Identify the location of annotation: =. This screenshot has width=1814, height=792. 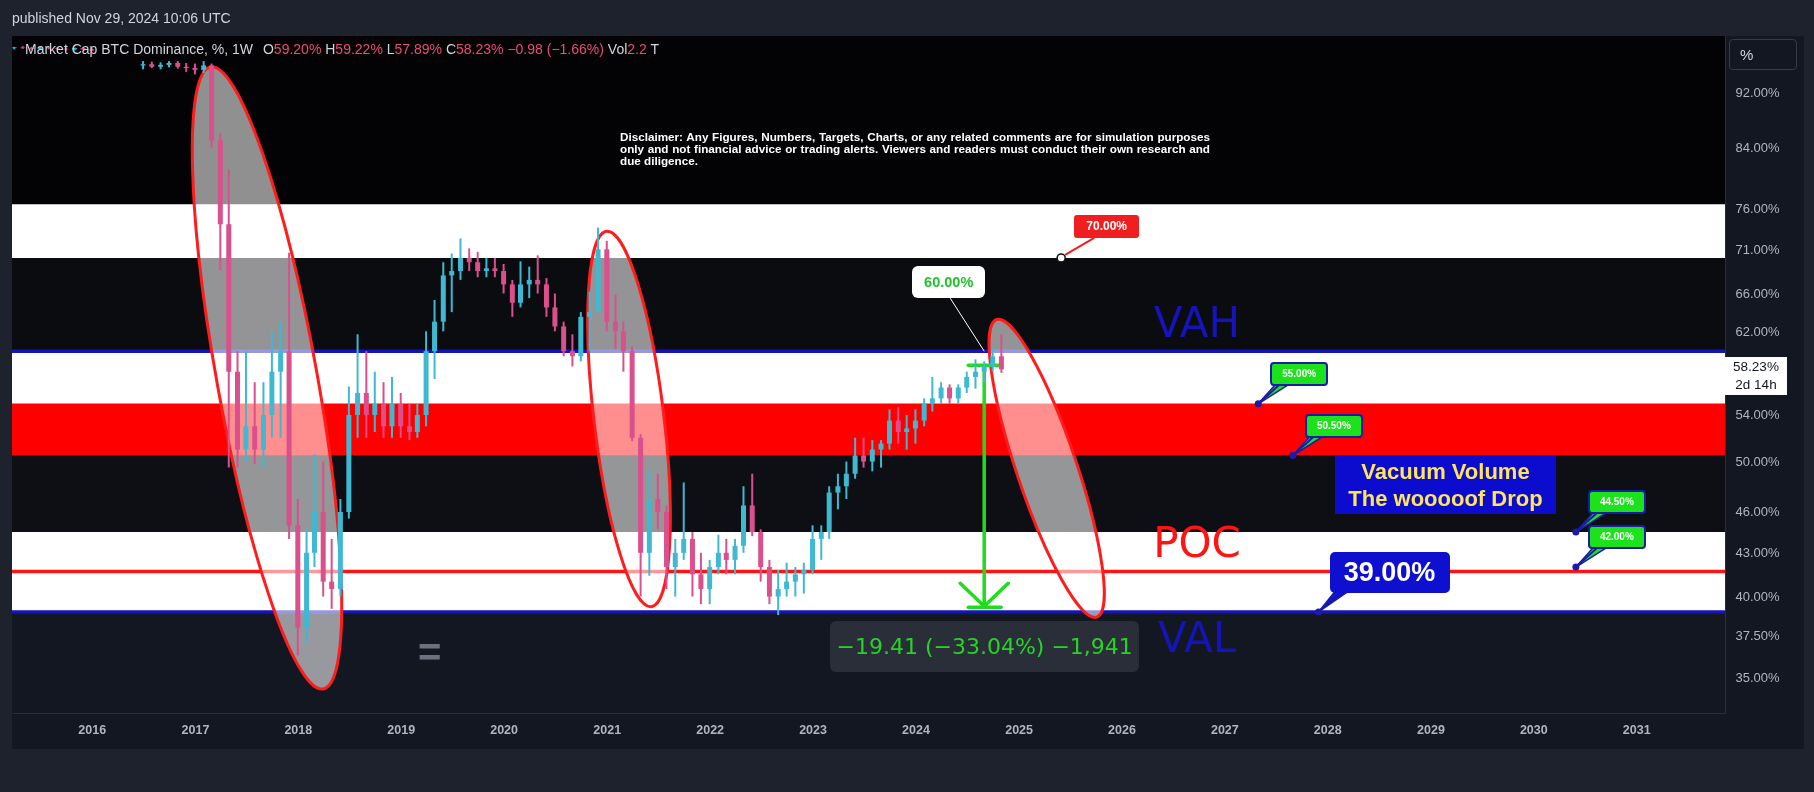
(430, 652).